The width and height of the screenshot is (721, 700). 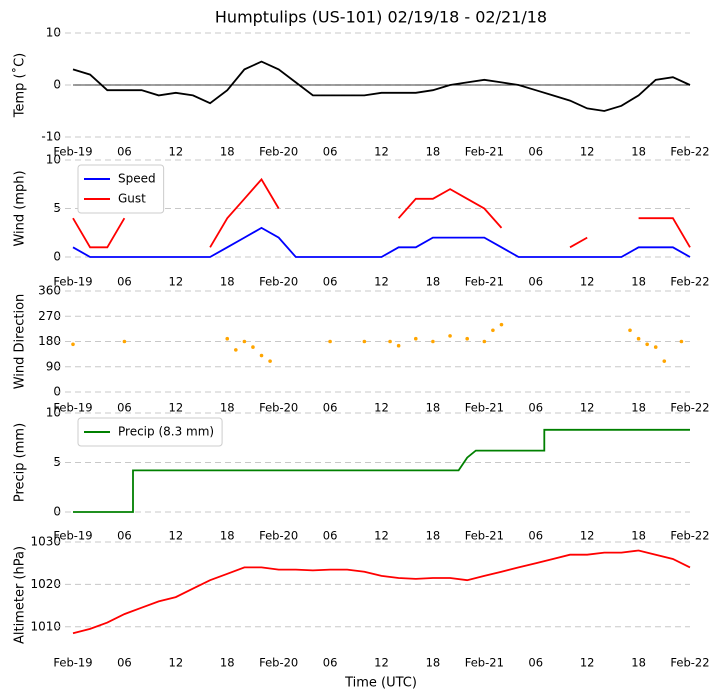 What do you see at coordinates (380, 683) in the screenshot?
I see `x-axis-label: Time (UTC)` at bounding box center [380, 683].